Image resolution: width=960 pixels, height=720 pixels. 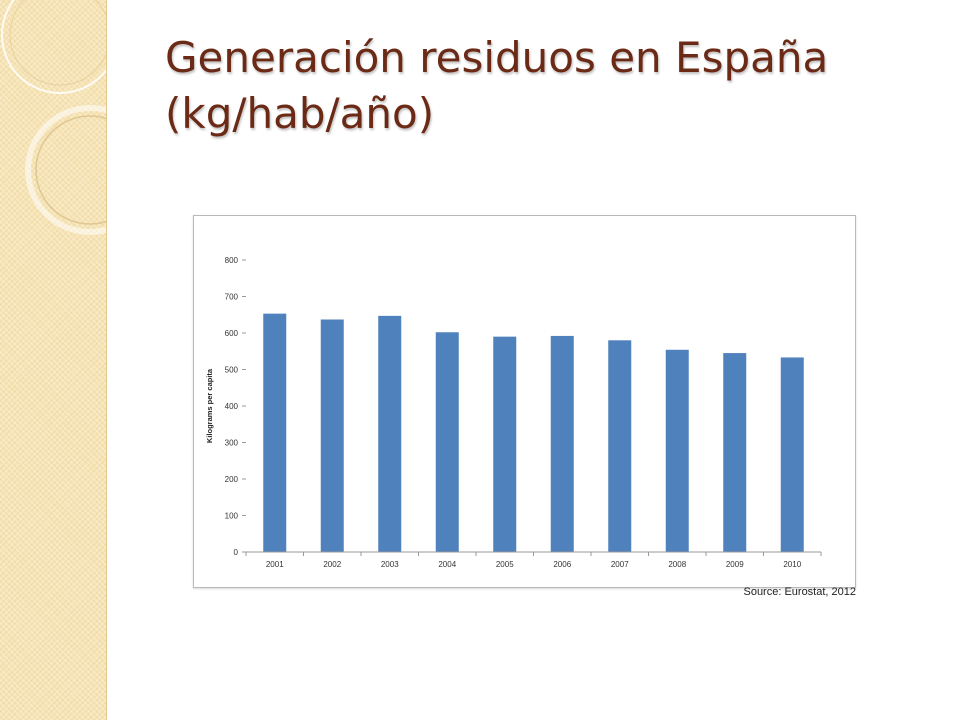 I want to click on x-axis: 2001 2002 2003 2004 2005 2006 2007 2008 2009 2010, so click(x=533, y=560).